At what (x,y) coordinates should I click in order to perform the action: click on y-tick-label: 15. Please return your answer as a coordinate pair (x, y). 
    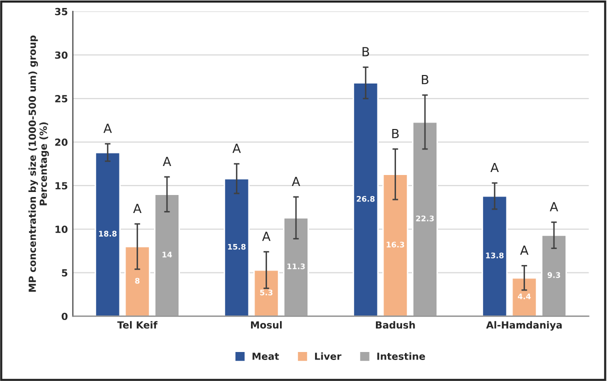
    Looking at the image, I should click on (62, 186).